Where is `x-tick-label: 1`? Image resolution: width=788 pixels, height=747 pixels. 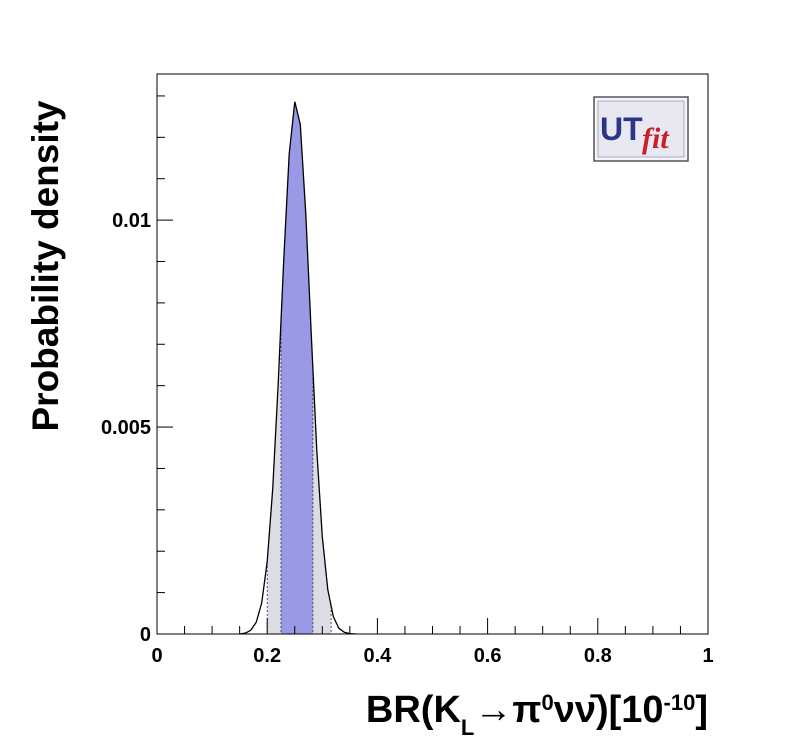 x-tick-label: 1 is located at coordinates (707, 656).